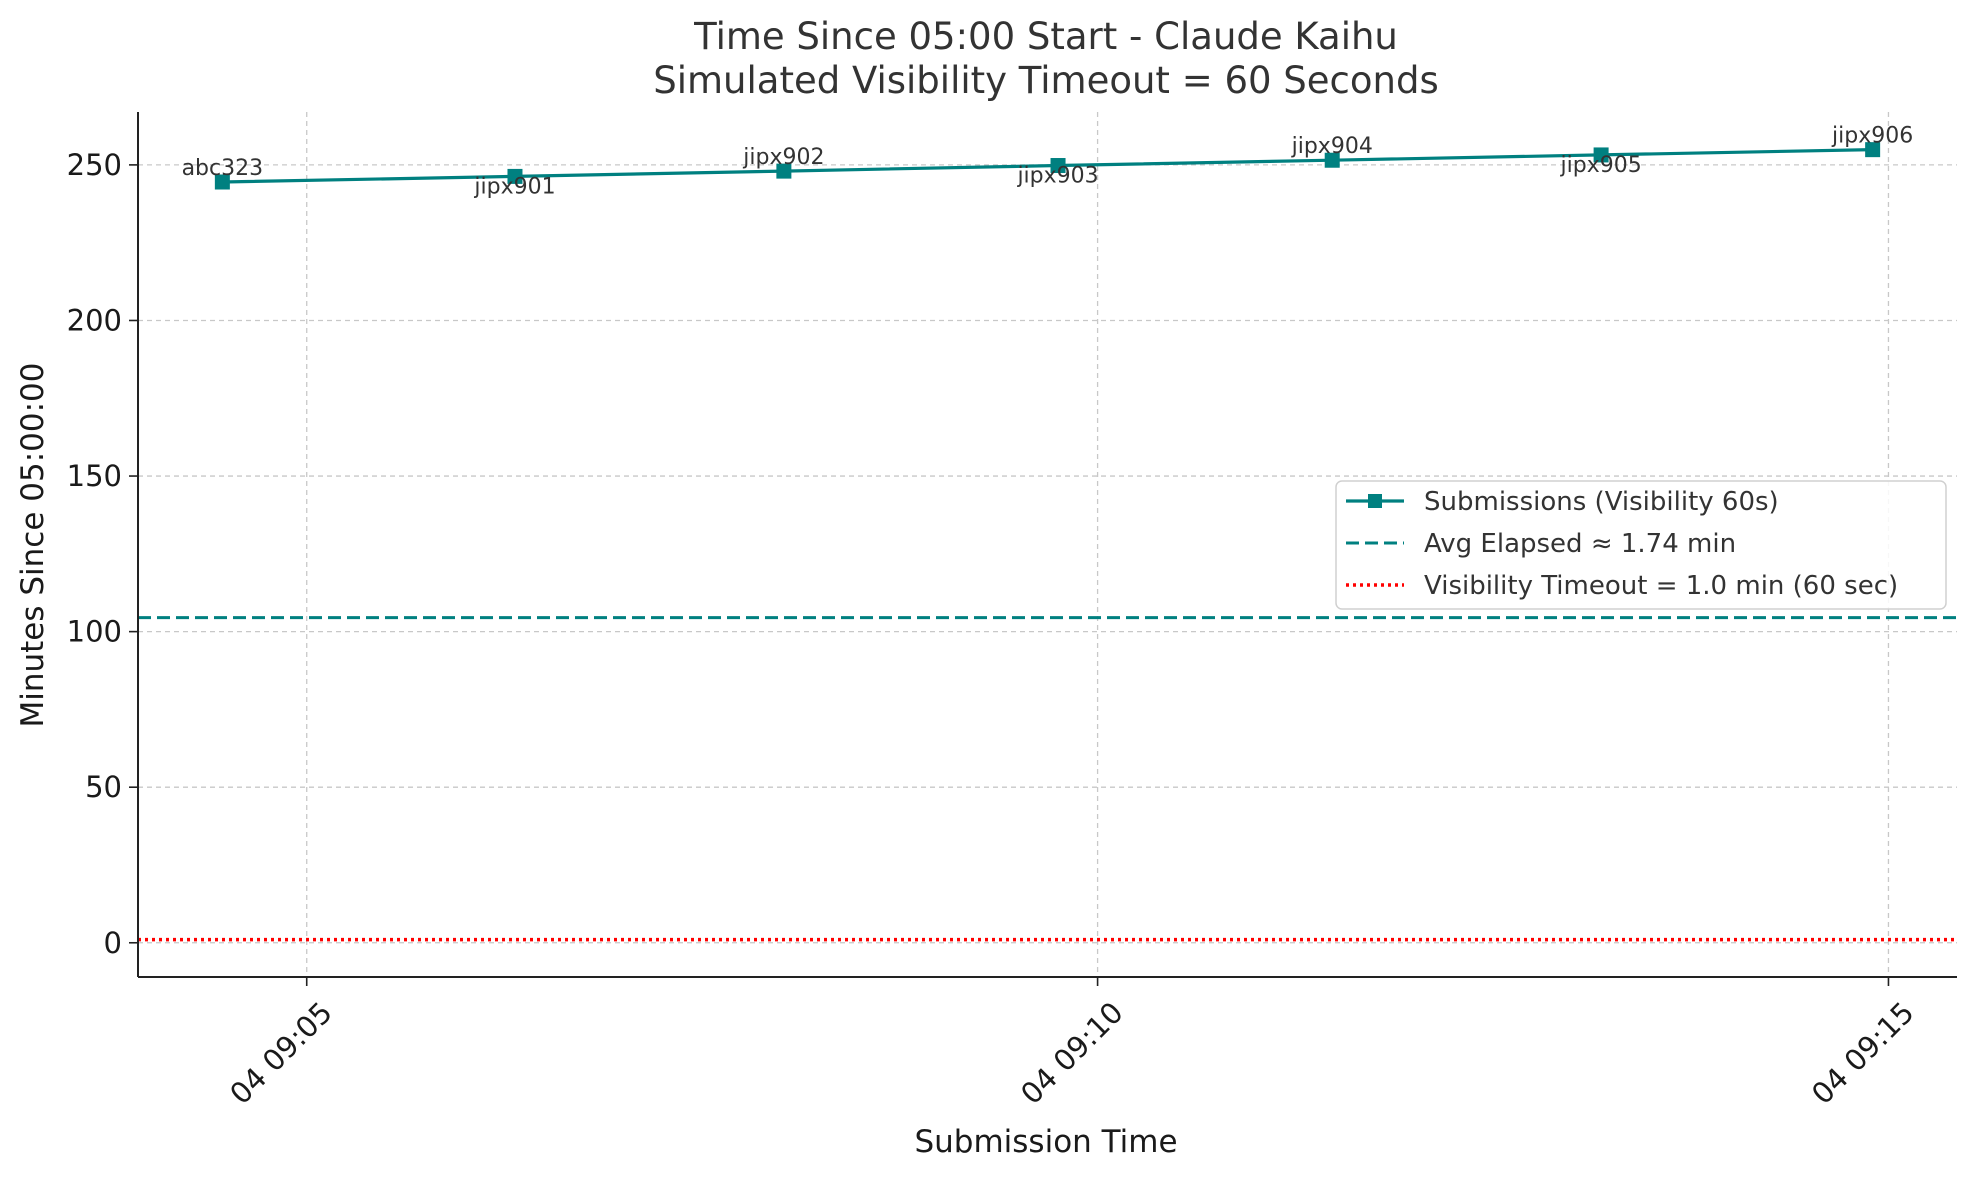 The image size is (1973, 1180). I want to click on legend-item-avg-elapsed: Avg Elapsed ≈ 1.74 min, so click(1541, 544).